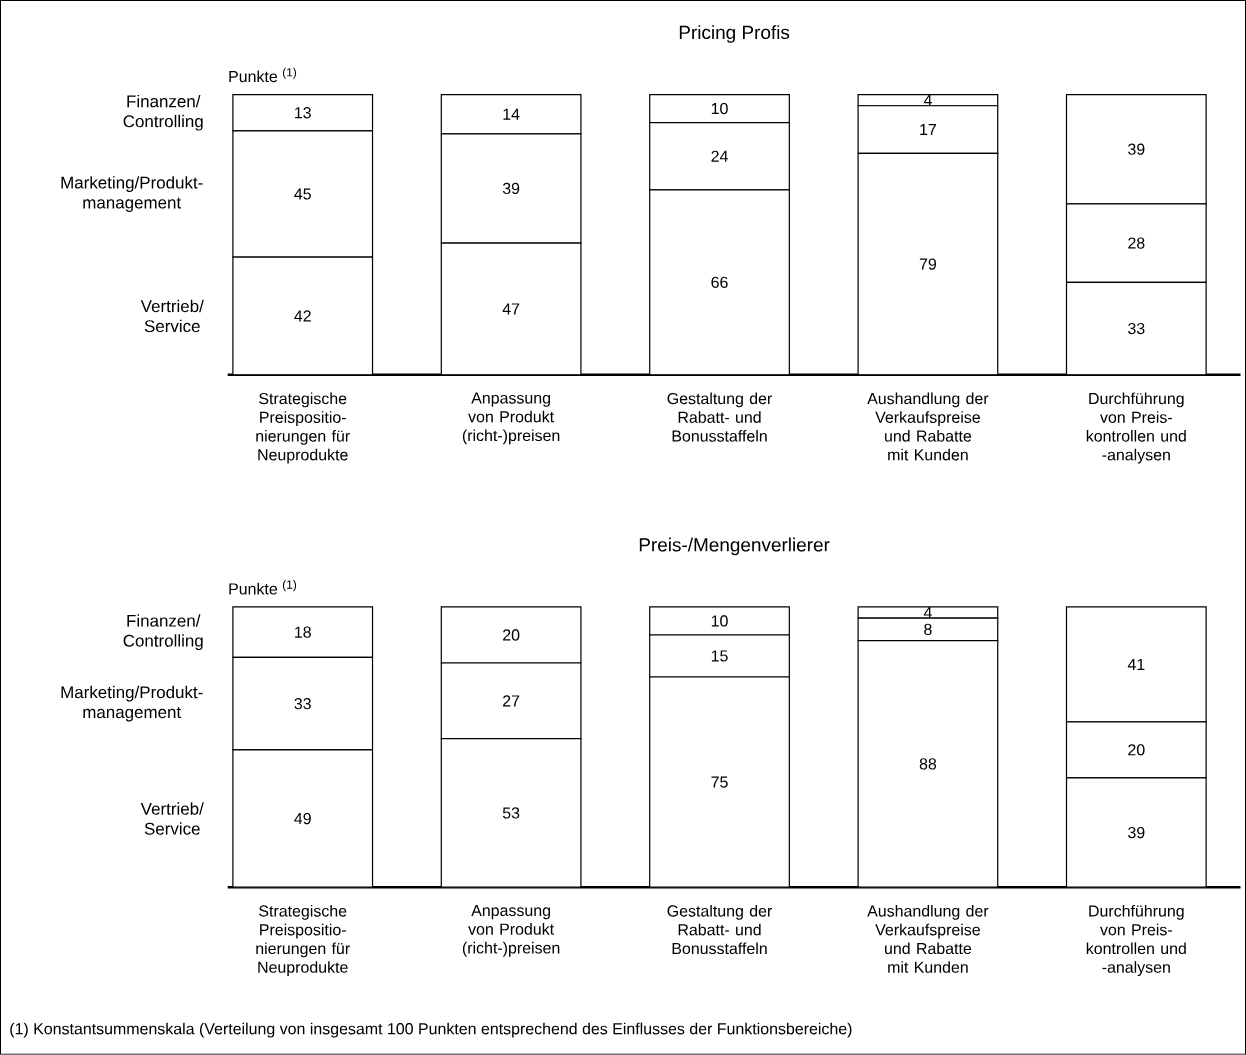  What do you see at coordinates (511, 701) in the screenshot?
I see `data-label: 27` at bounding box center [511, 701].